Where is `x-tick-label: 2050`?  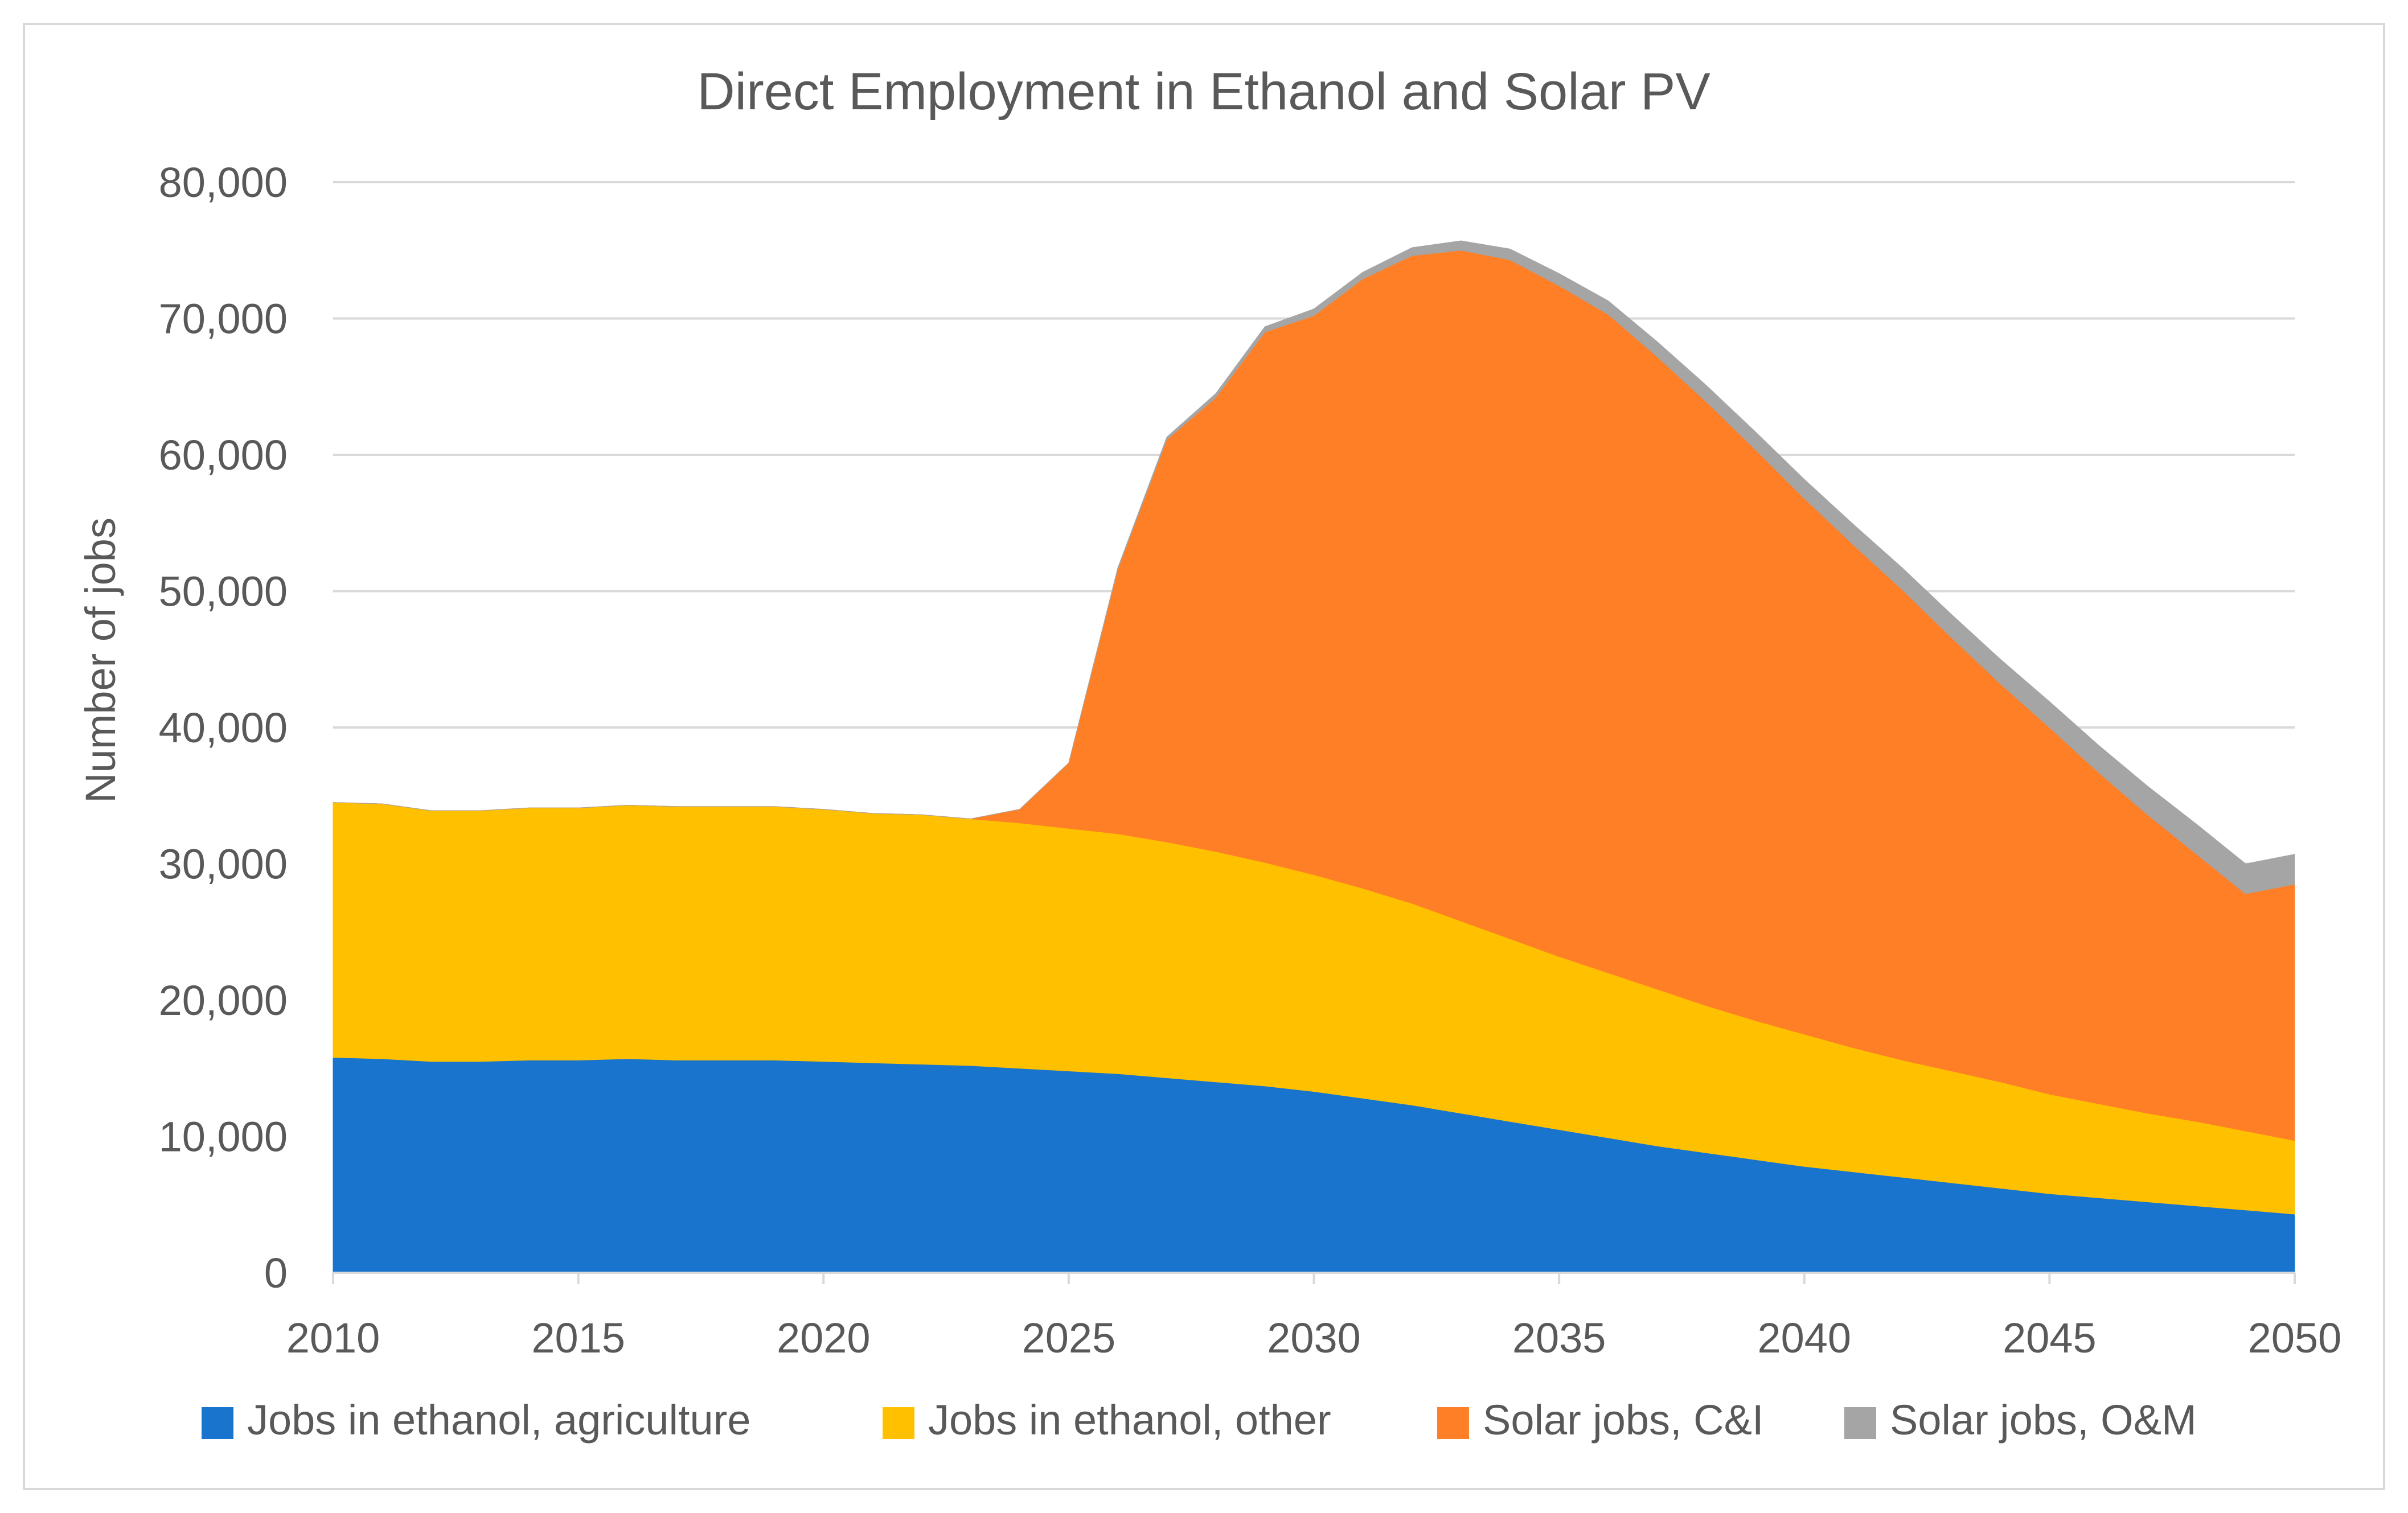 x-tick-label: 2050 is located at coordinates (2295, 1338).